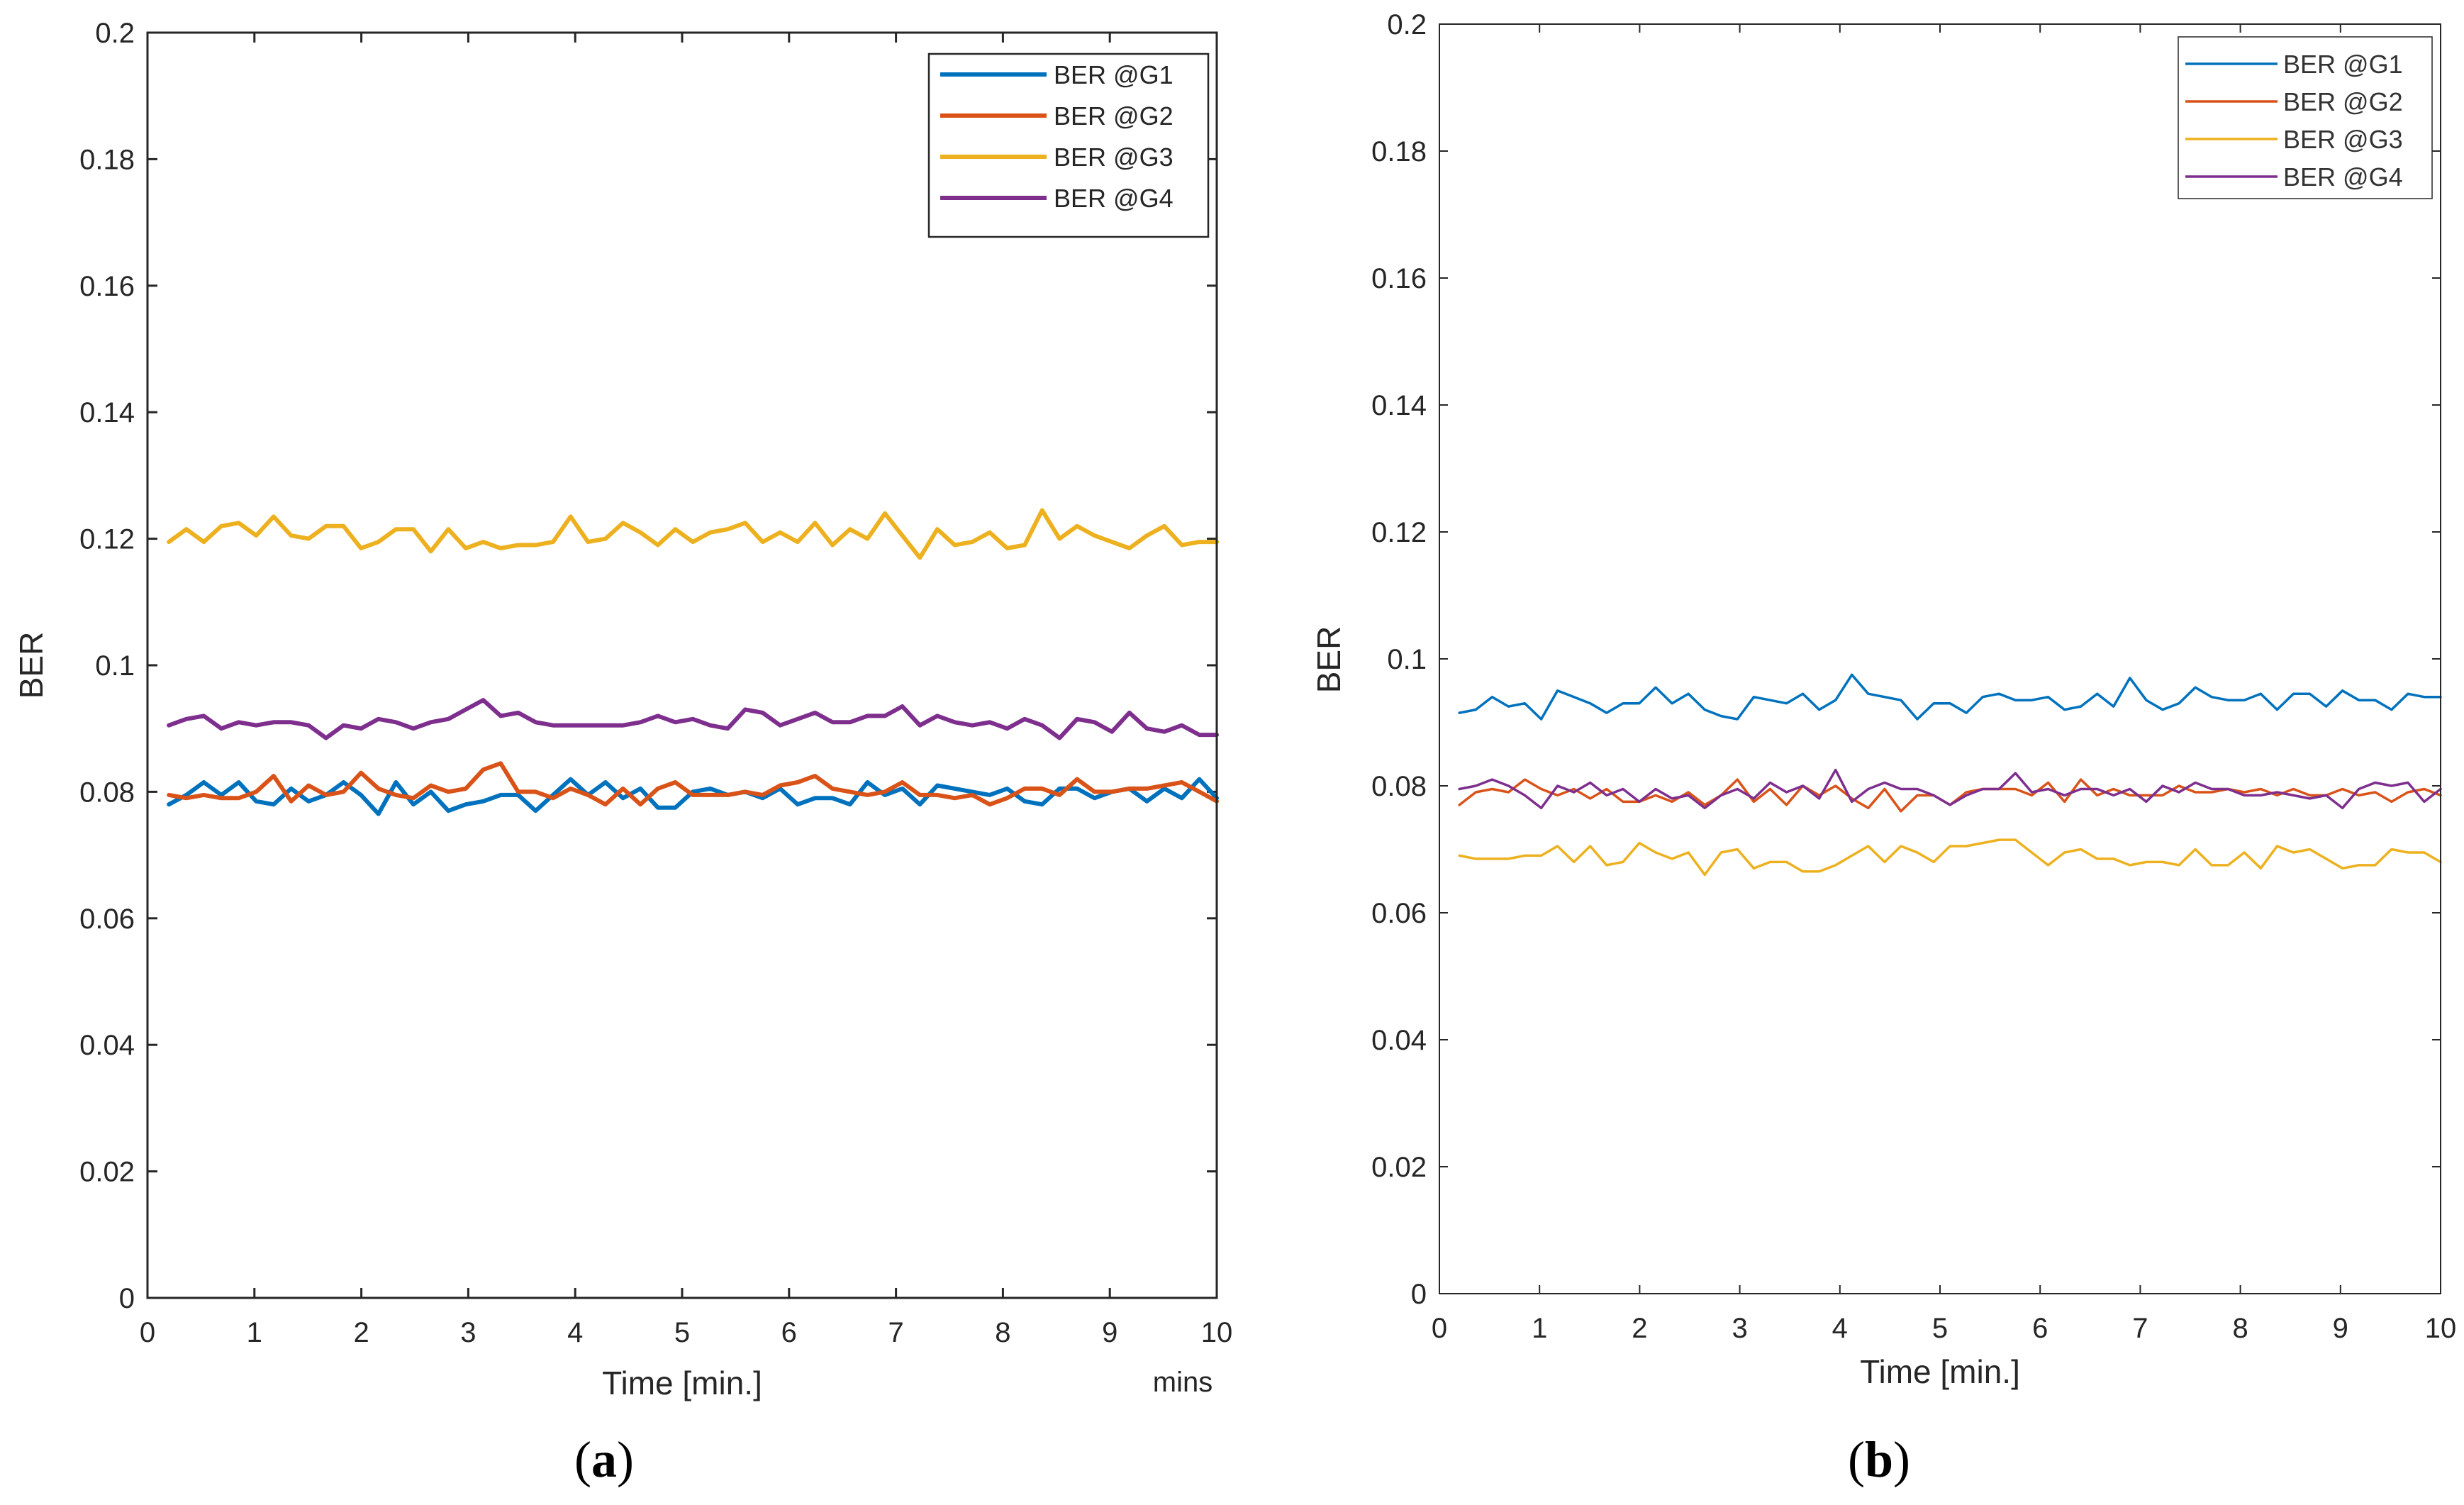 This screenshot has width=2464, height=1505. I want to click on x-axis-extra-label: mins, so click(1183, 1383).